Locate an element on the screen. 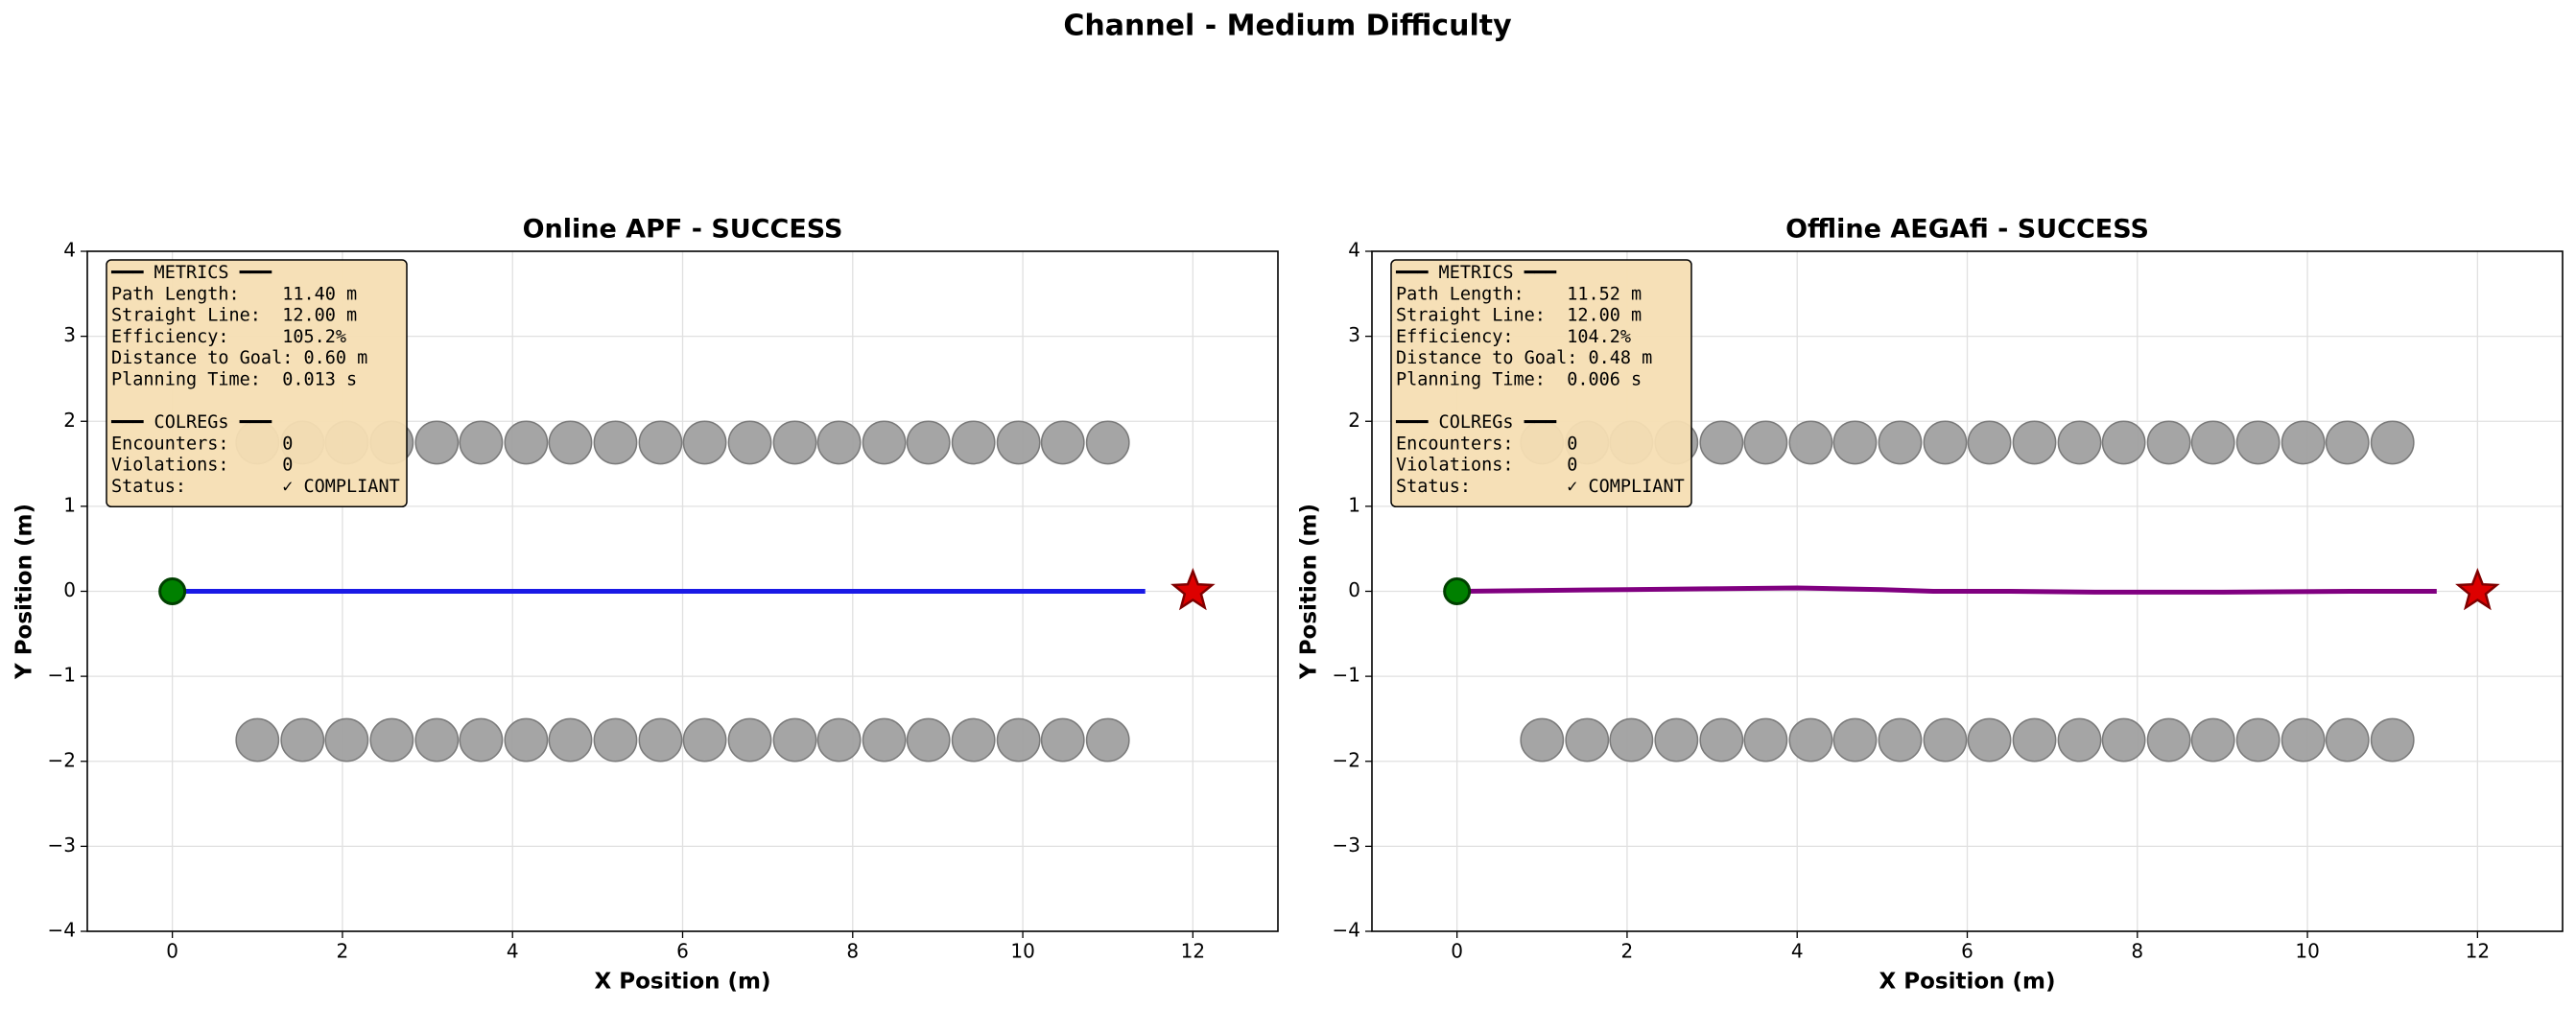  metrics-line: Distance to Goal: 0.60 m is located at coordinates (239, 358).